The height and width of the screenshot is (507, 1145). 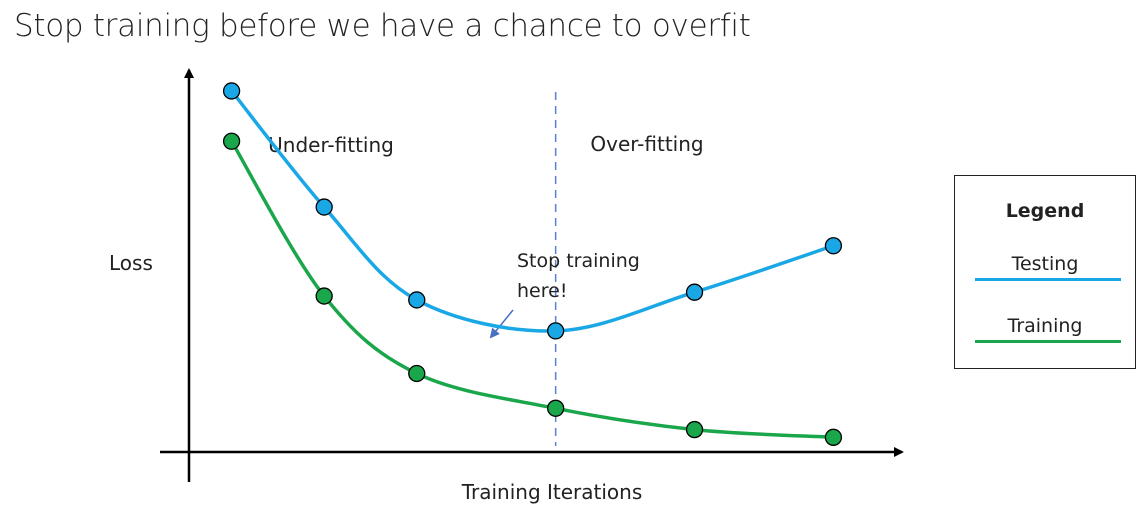 What do you see at coordinates (331, 145) in the screenshot?
I see `region-label-underfitting: Under-fitting` at bounding box center [331, 145].